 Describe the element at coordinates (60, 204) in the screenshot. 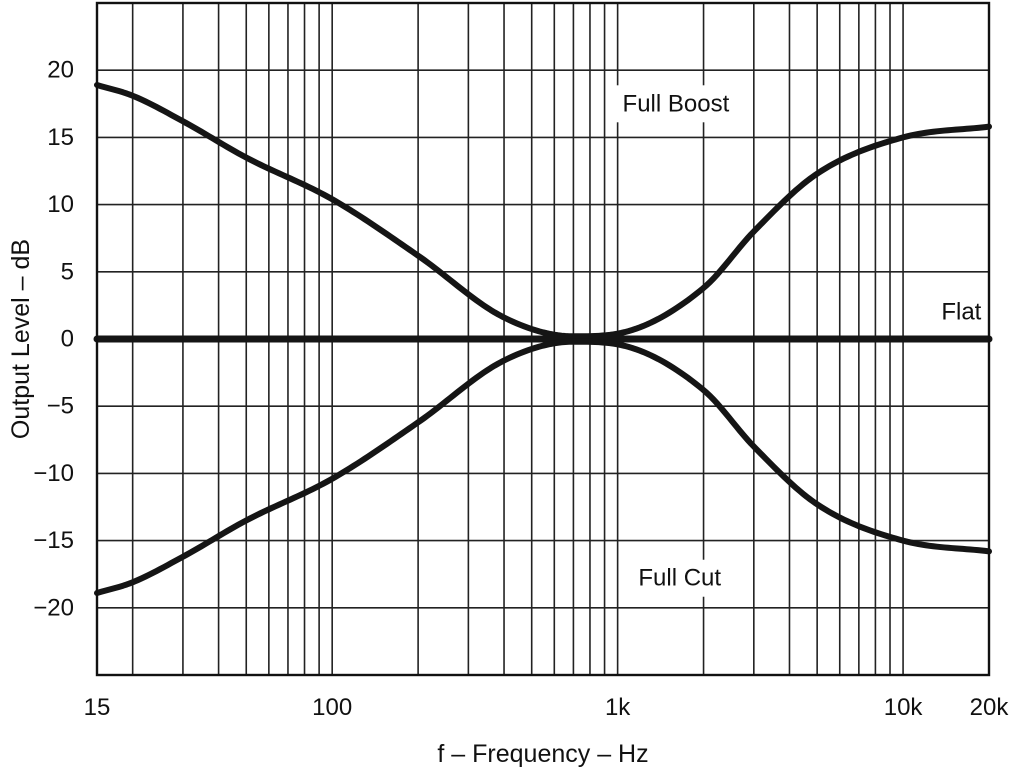

I see `y-tick-label: 10` at that location.